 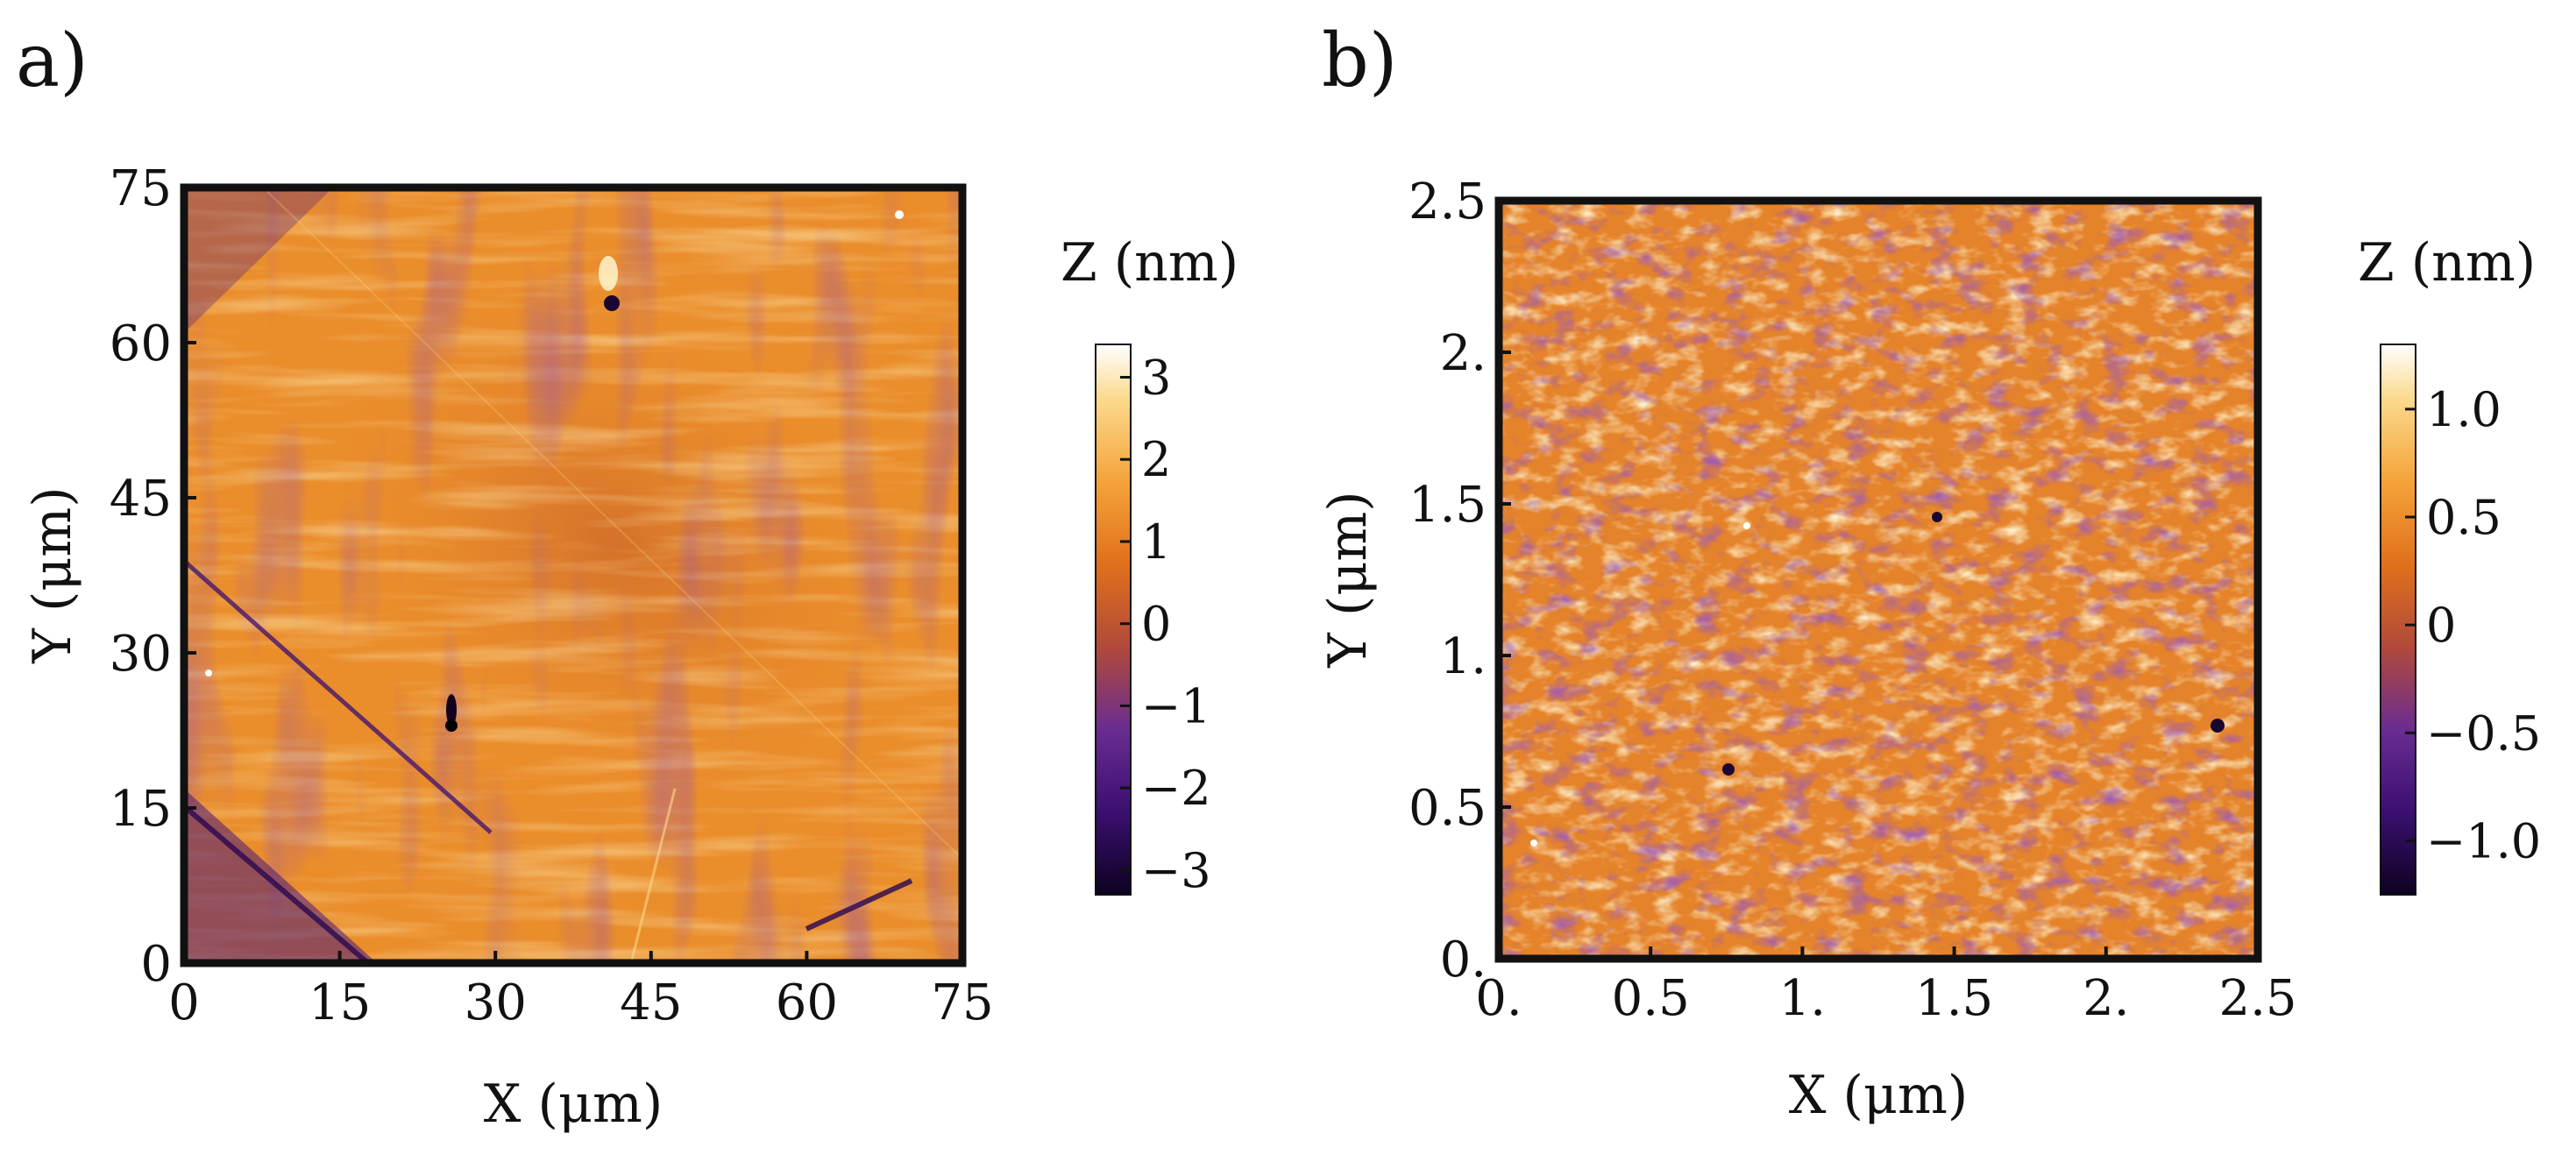 What do you see at coordinates (1156, 542) in the screenshot?
I see `panel-a-colorbar-tick-label: 1` at bounding box center [1156, 542].